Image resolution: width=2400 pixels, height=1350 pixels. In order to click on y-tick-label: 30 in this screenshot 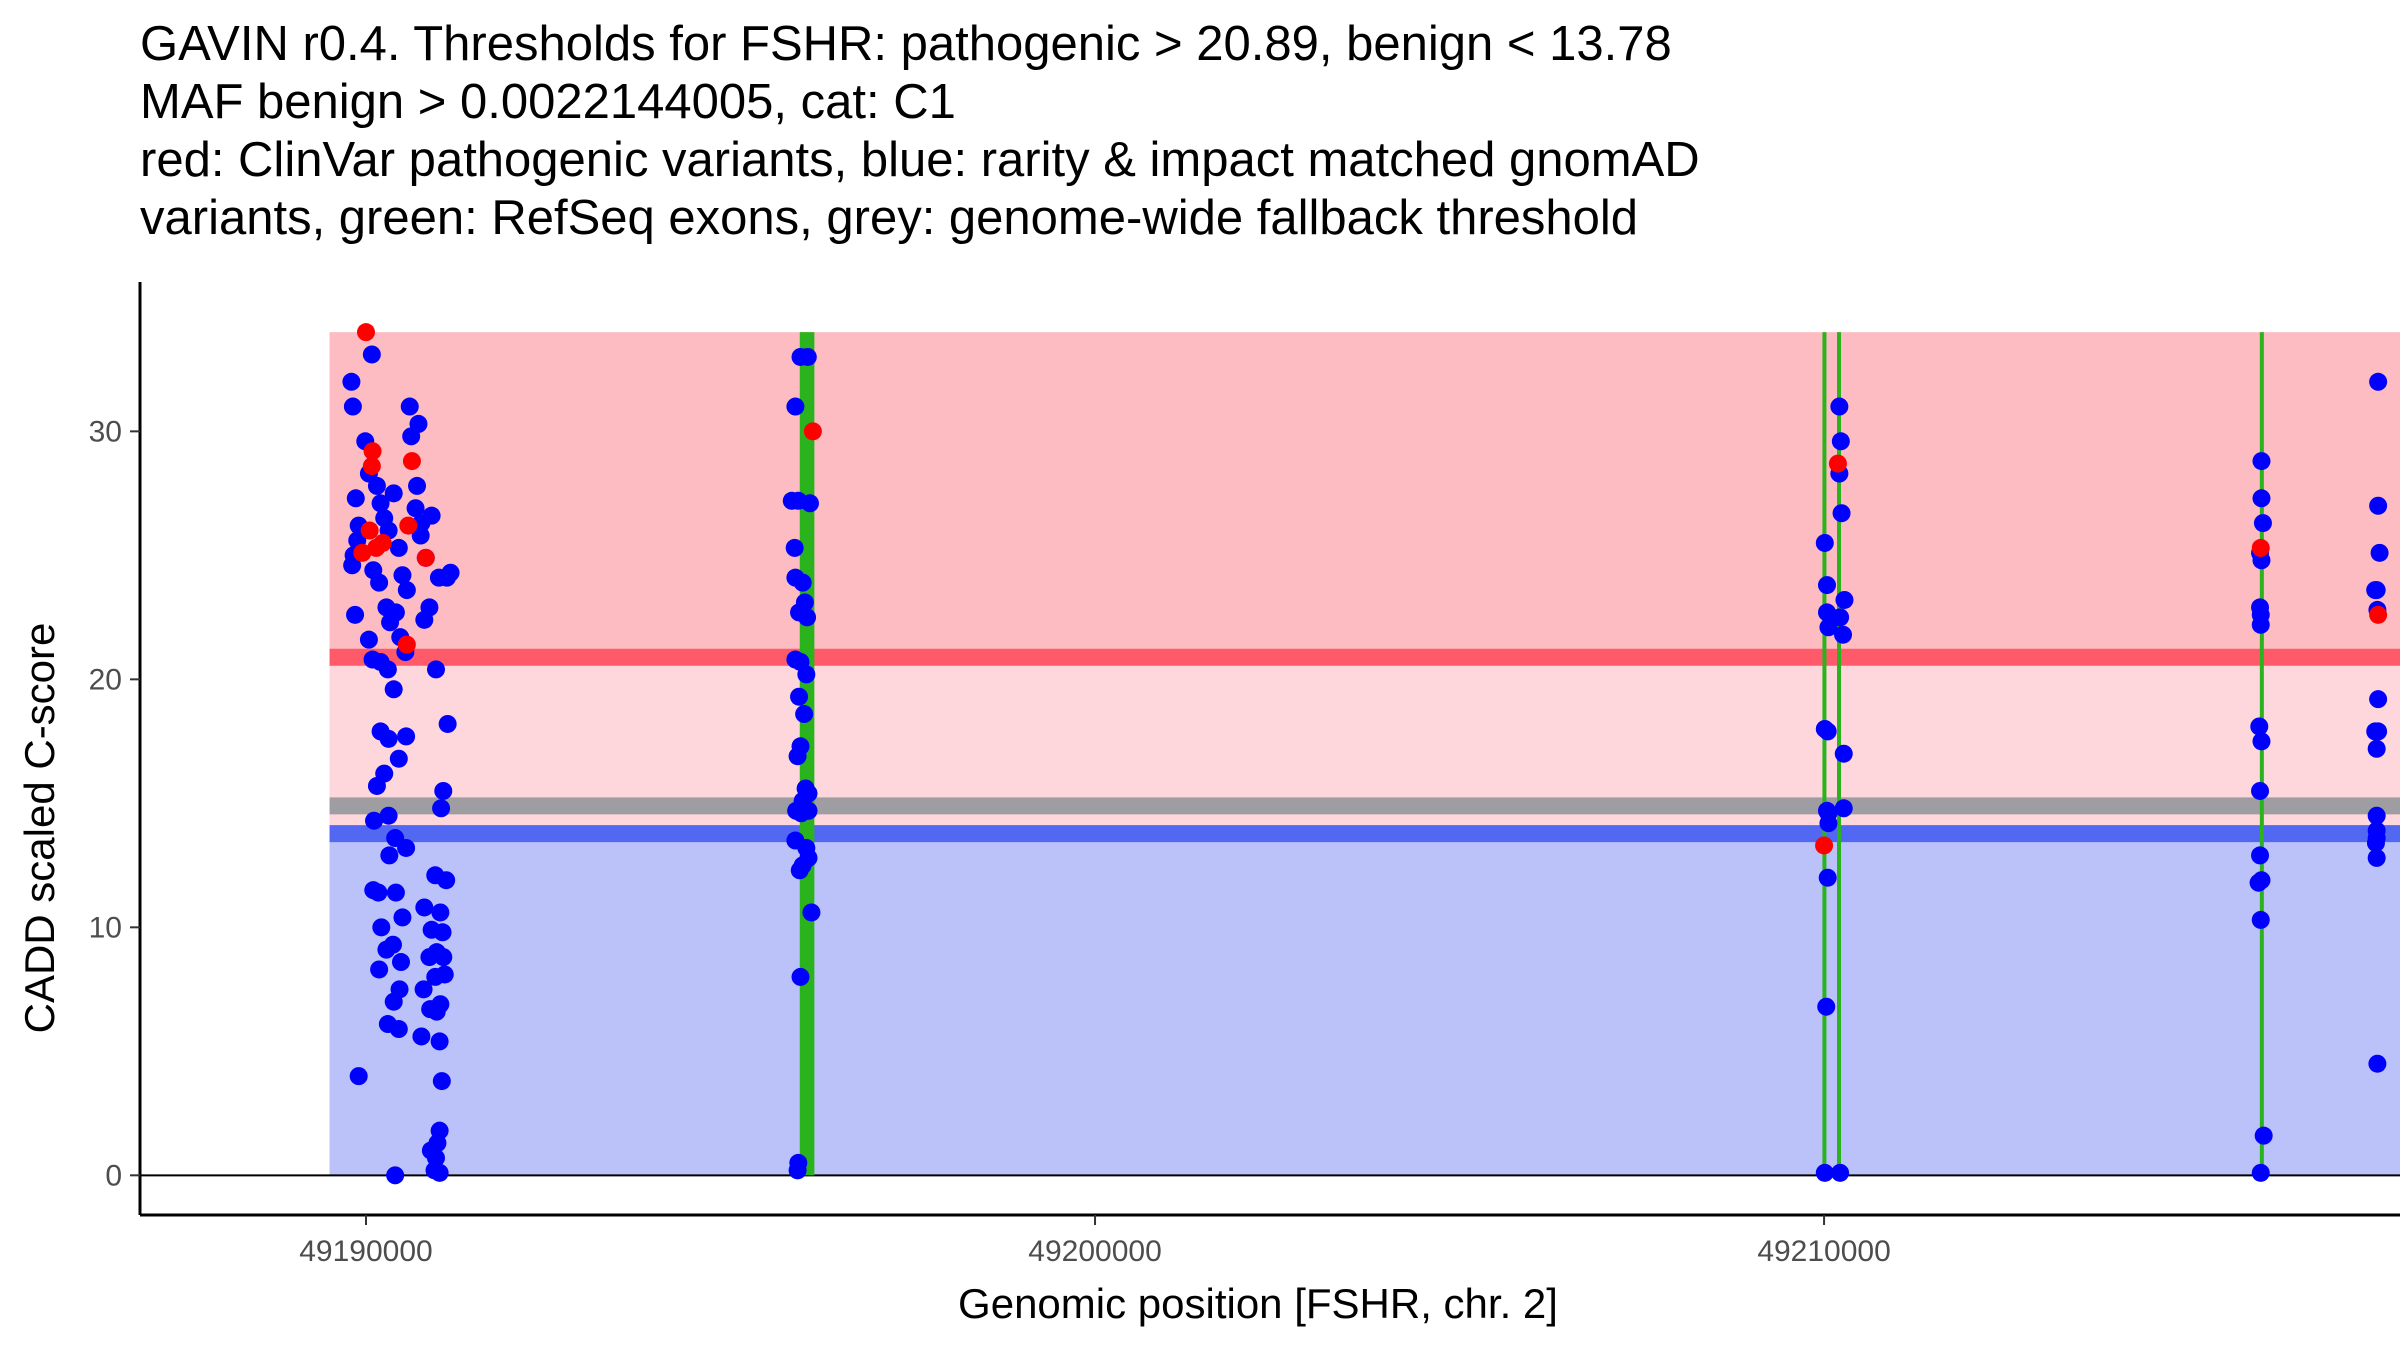, I will do `click(105, 431)`.